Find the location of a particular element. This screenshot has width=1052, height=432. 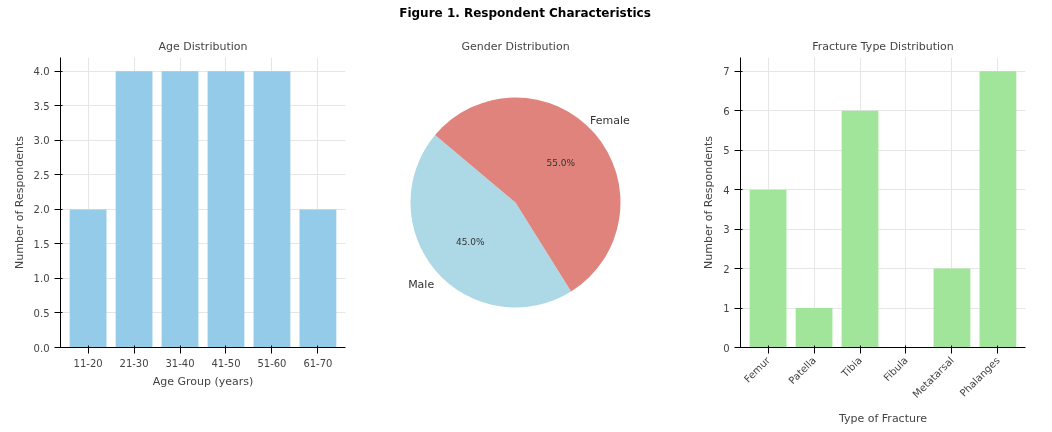

x-tick-label: 41-50 is located at coordinates (226, 363).